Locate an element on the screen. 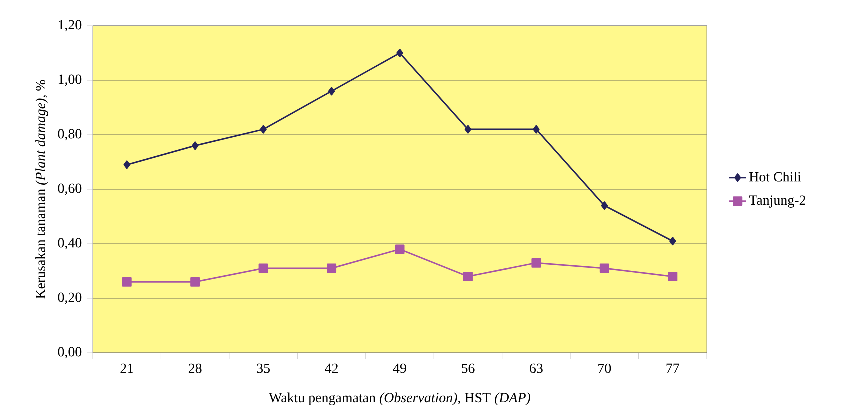 This screenshot has height=420, width=842. x-tick-label: 49 is located at coordinates (399, 369).